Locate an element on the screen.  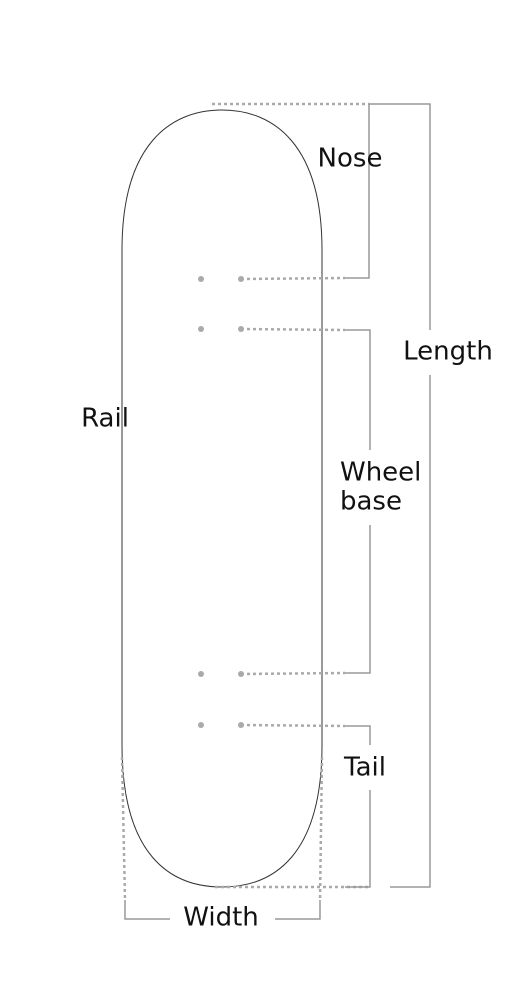
length-label: Length is located at coordinates (448, 352).